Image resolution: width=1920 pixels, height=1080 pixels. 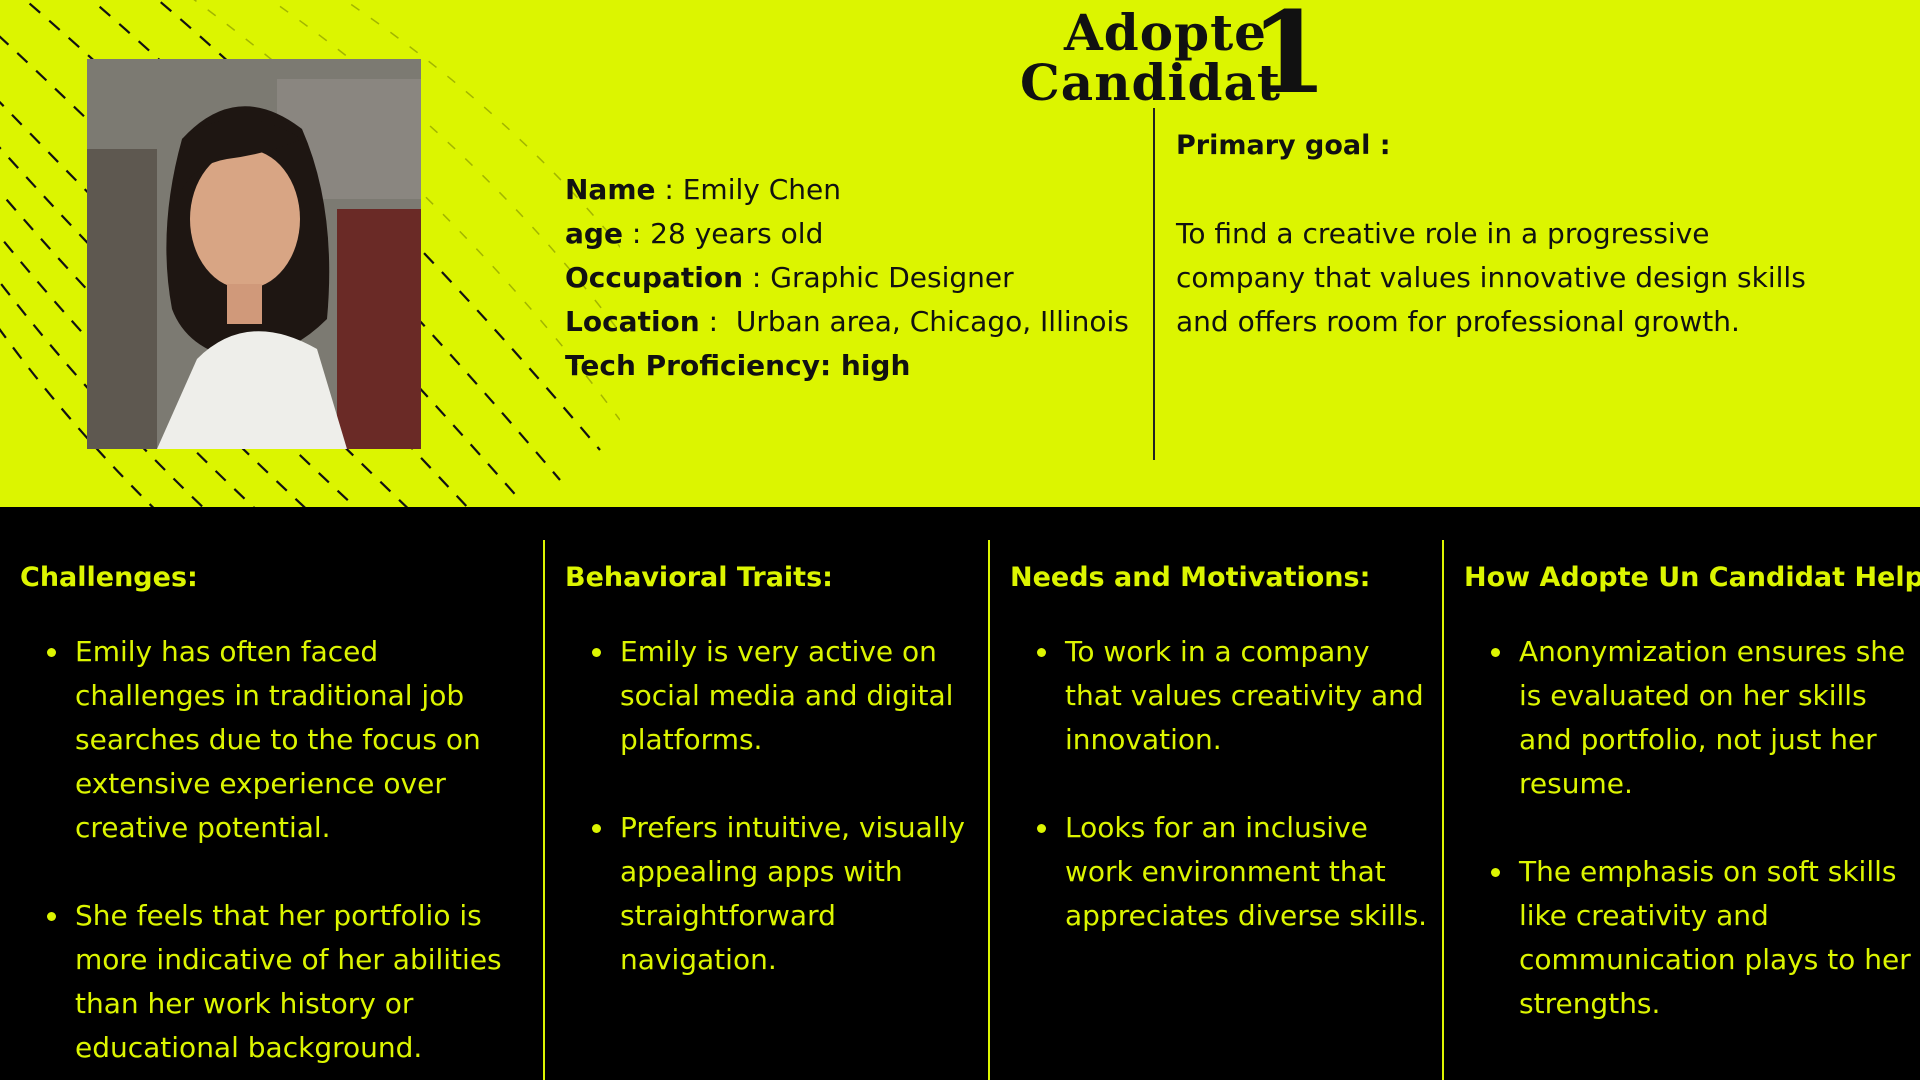 What do you see at coordinates (699, 577) in the screenshot?
I see `column-title: Behavioral Traits:` at bounding box center [699, 577].